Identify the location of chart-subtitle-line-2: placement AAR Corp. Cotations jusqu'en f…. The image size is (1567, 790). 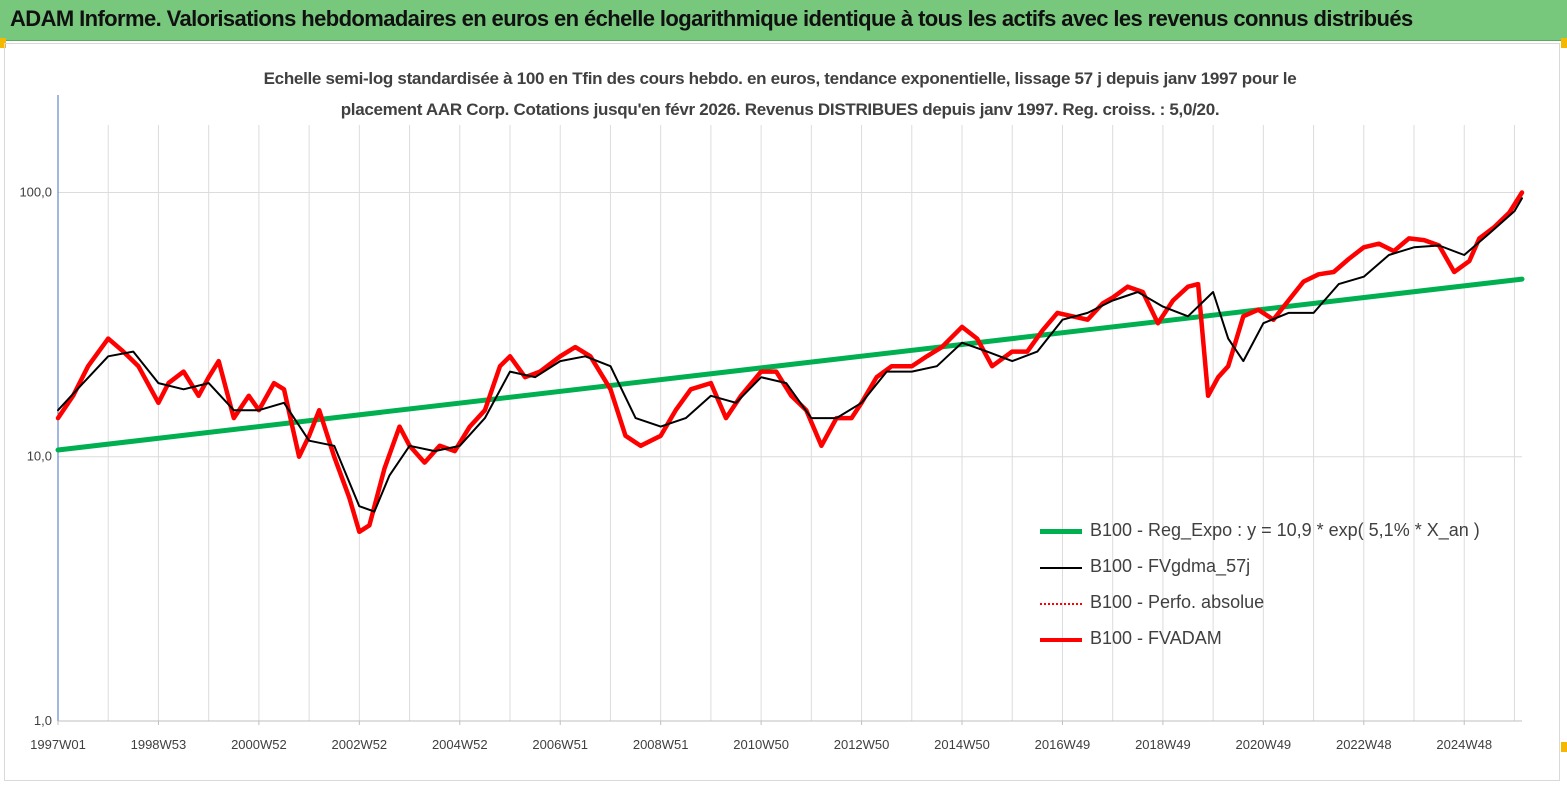
(780, 109).